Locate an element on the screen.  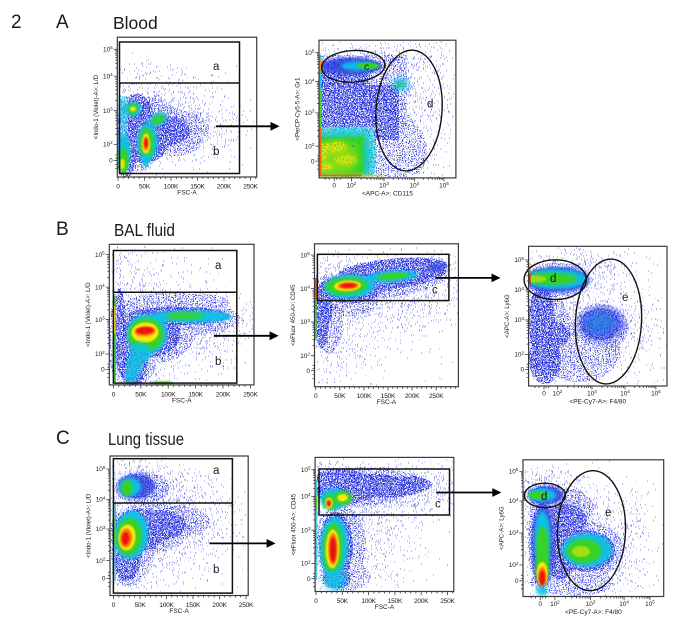
svg-text: BAL fluid is located at coordinates (144, 230).